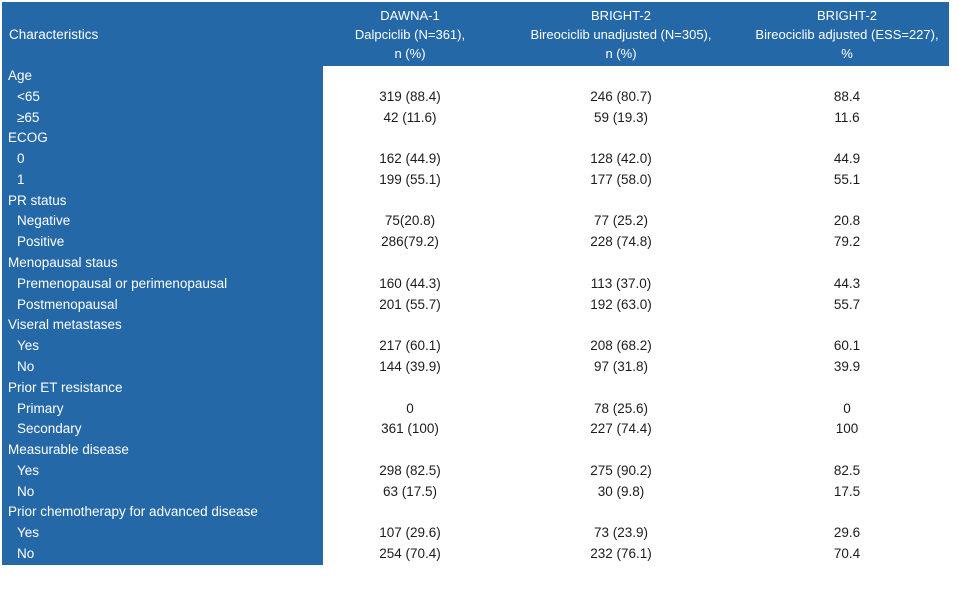 This screenshot has width=959, height=589. What do you see at coordinates (162, 139) in the screenshot?
I see `row-label: ECOG` at bounding box center [162, 139].